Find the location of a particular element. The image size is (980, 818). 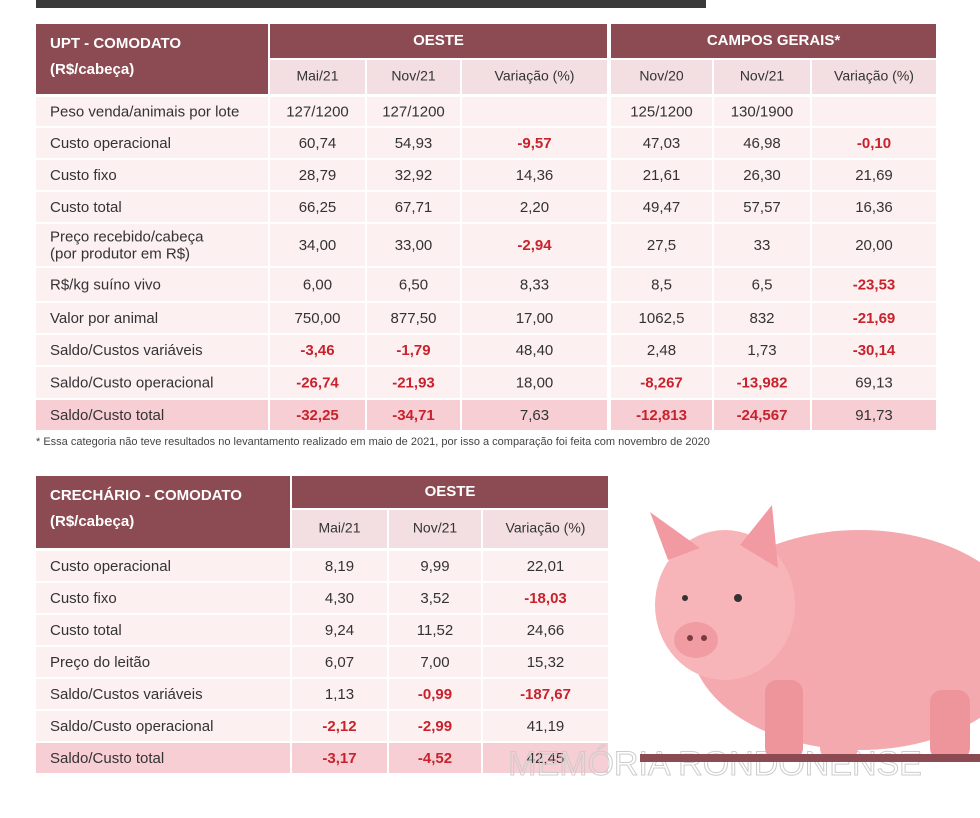

cell-value: 11,52 is located at coordinates (435, 630).